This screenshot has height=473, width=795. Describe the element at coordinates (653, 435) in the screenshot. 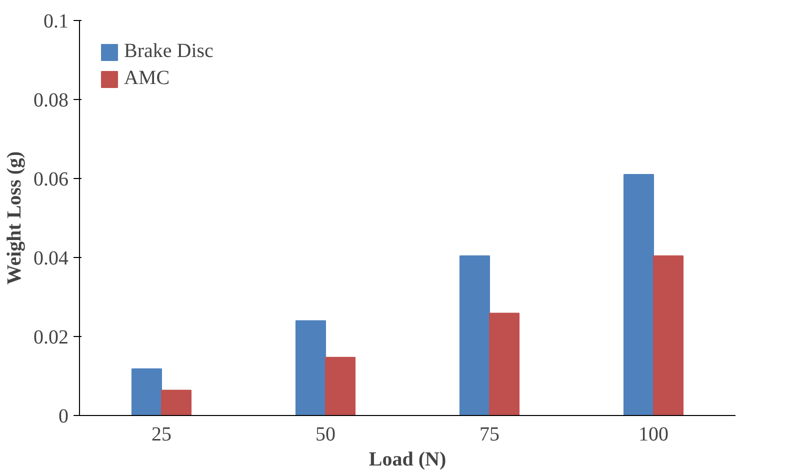

I see `x-tick-label: 100` at that location.